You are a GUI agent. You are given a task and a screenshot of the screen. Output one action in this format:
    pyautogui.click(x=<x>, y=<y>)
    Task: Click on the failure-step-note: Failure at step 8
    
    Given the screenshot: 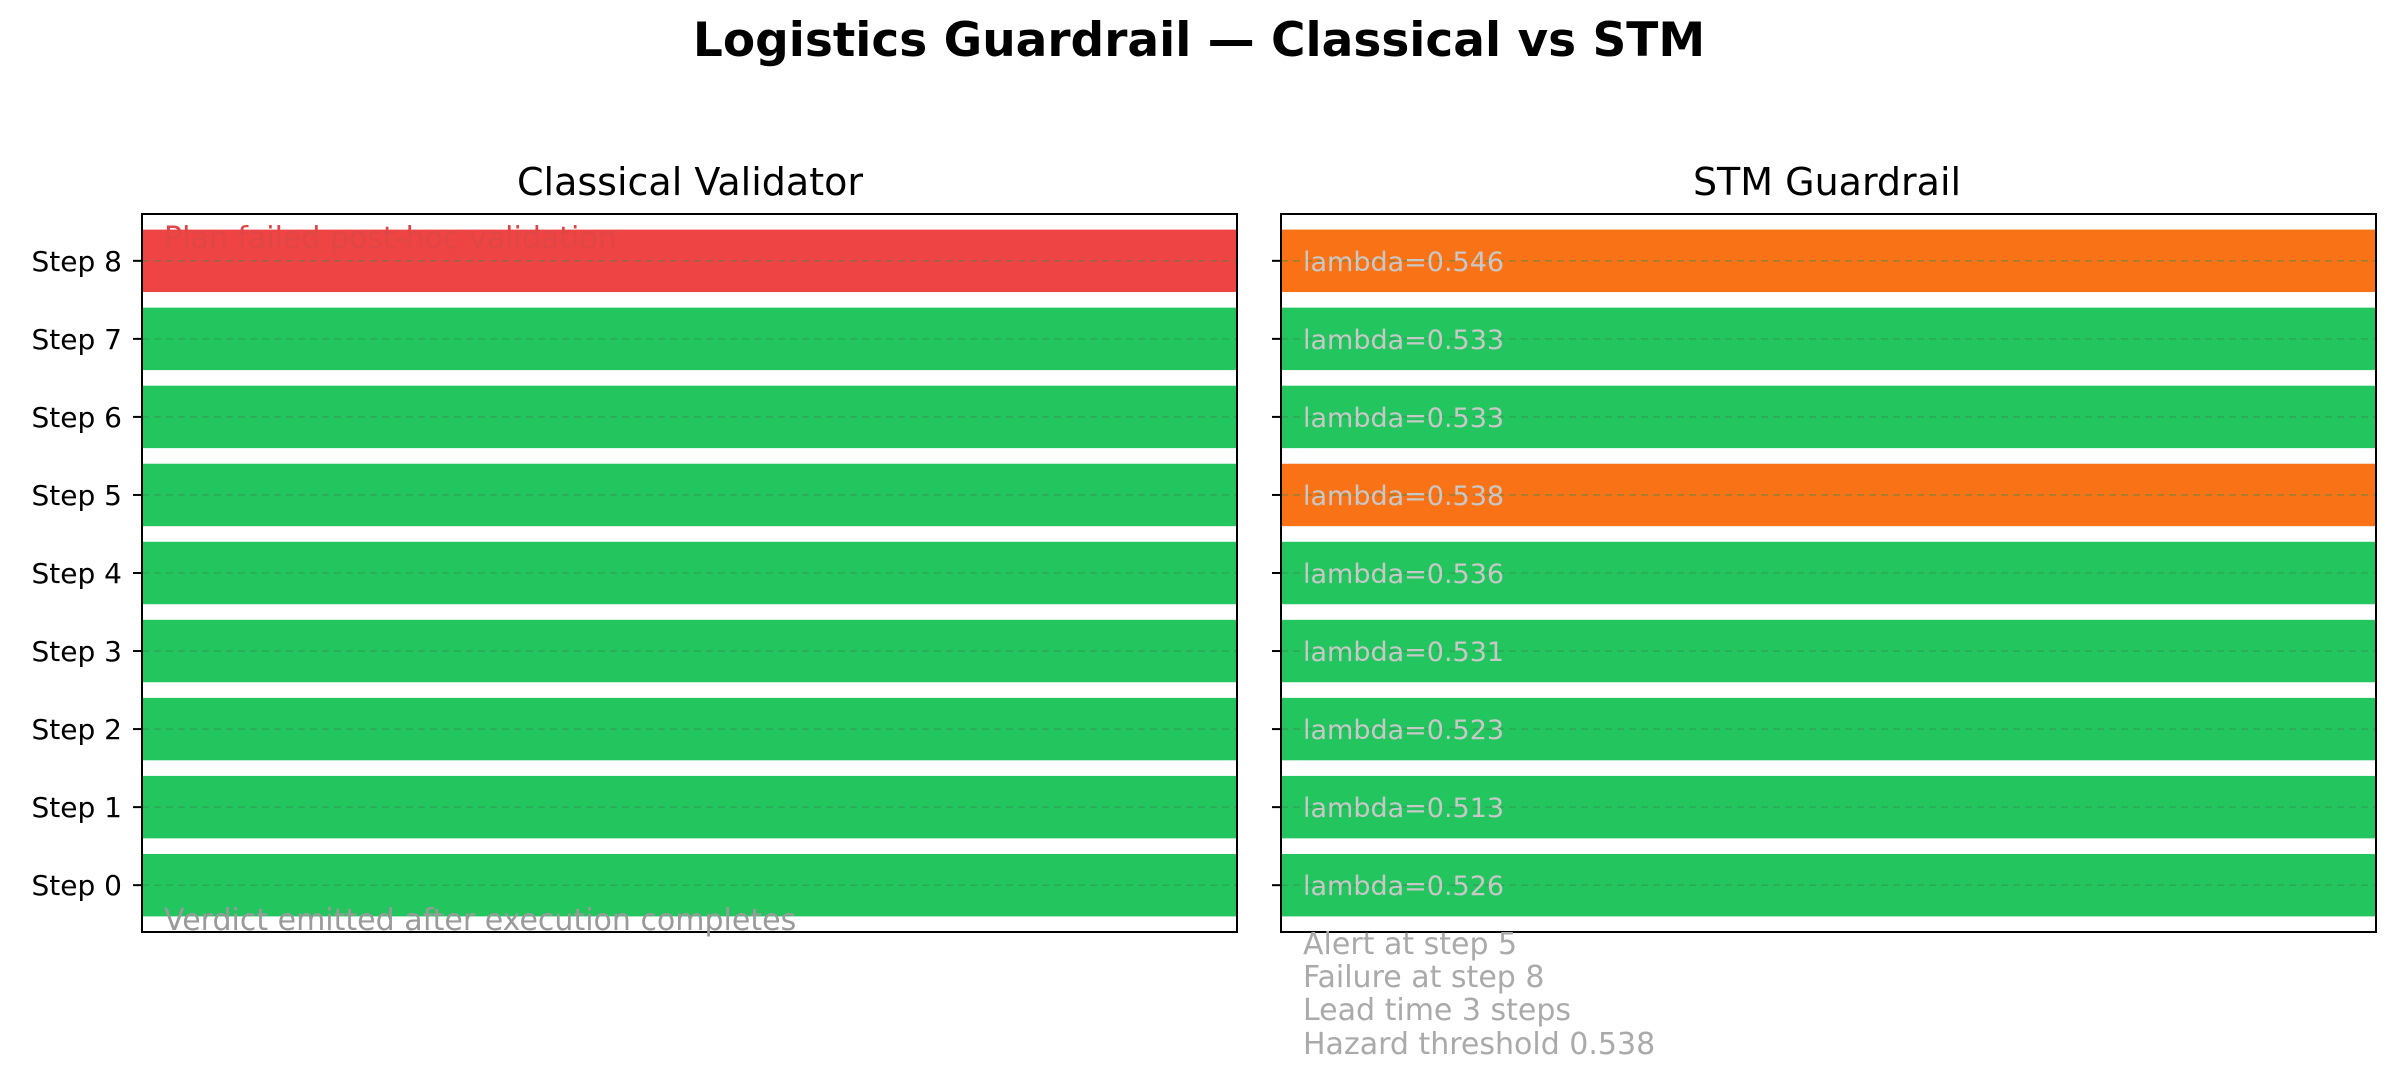 What is the action you would take?
    pyautogui.click(x=1423, y=977)
    